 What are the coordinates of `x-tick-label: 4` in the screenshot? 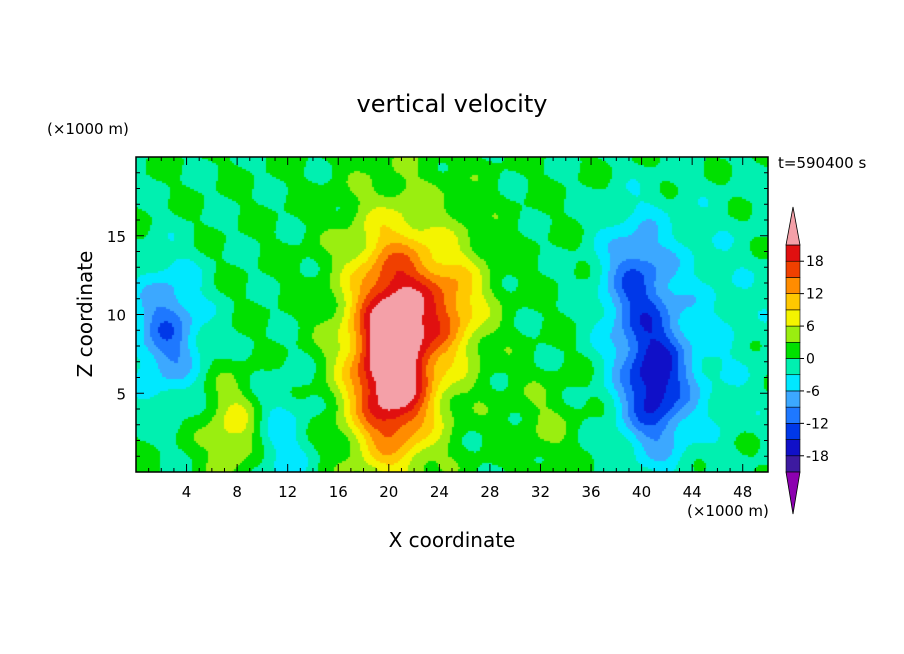 It's located at (187, 492).